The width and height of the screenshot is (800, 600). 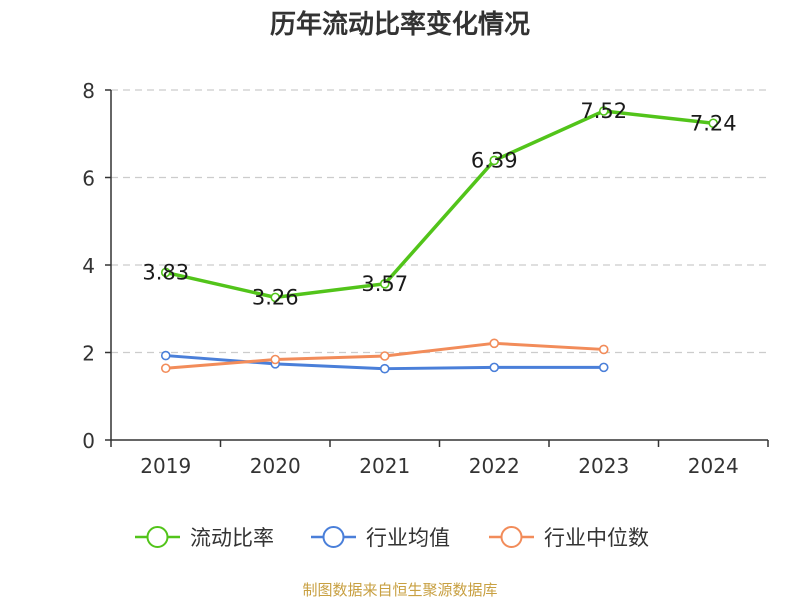 What do you see at coordinates (713, 466) in the screenshot?
I see `x-tick-label-2024: 2024` at bounding box center [713, 466].